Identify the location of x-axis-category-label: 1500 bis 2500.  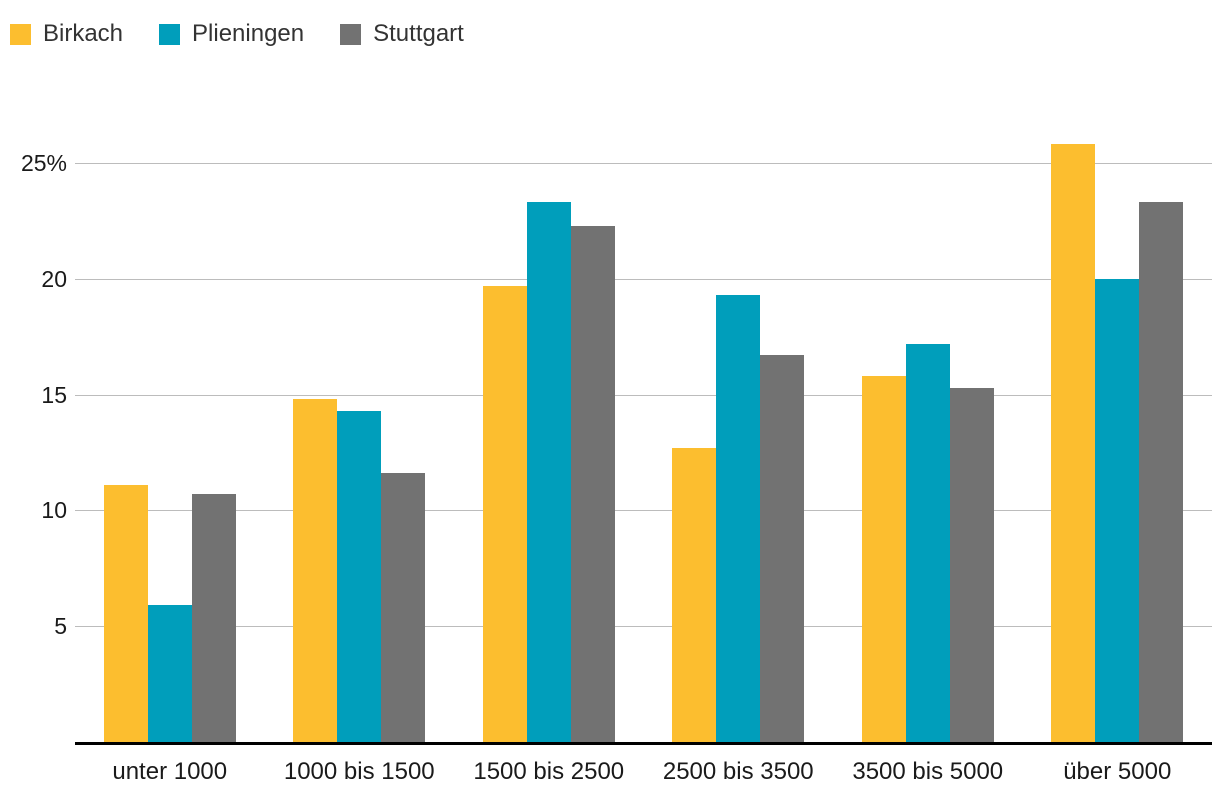
(549, 771).